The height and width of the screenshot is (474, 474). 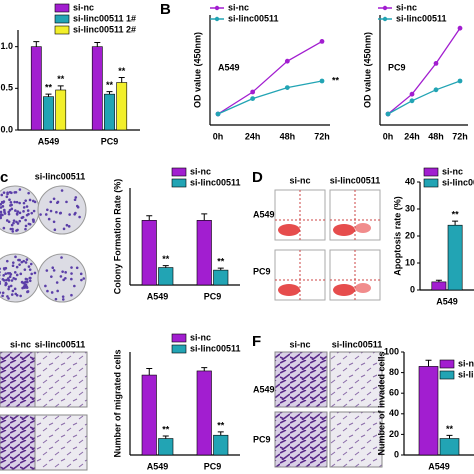 I want to click on y-axis-label: Number of invaded cells, so click(x=381, y=403).